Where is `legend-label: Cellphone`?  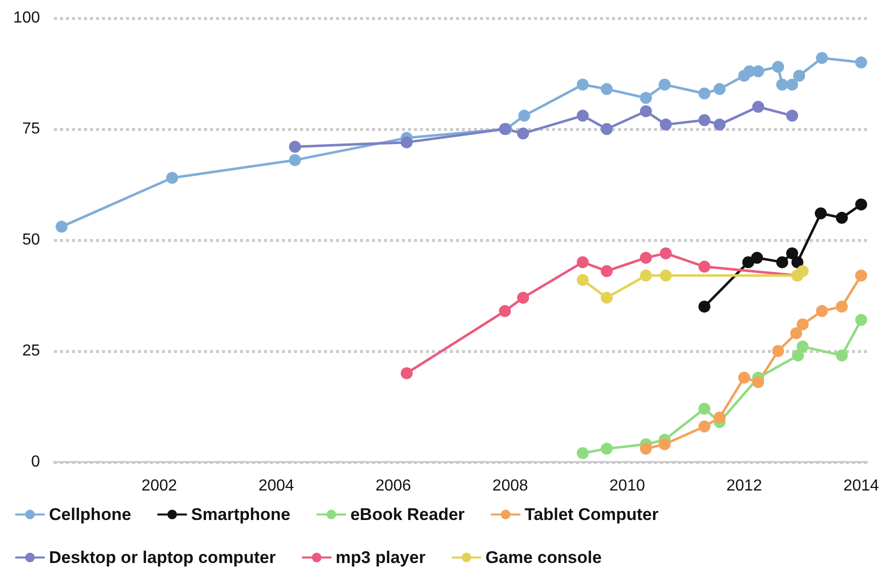 legend-label: Cellphone is located at coordinates (90, 514).